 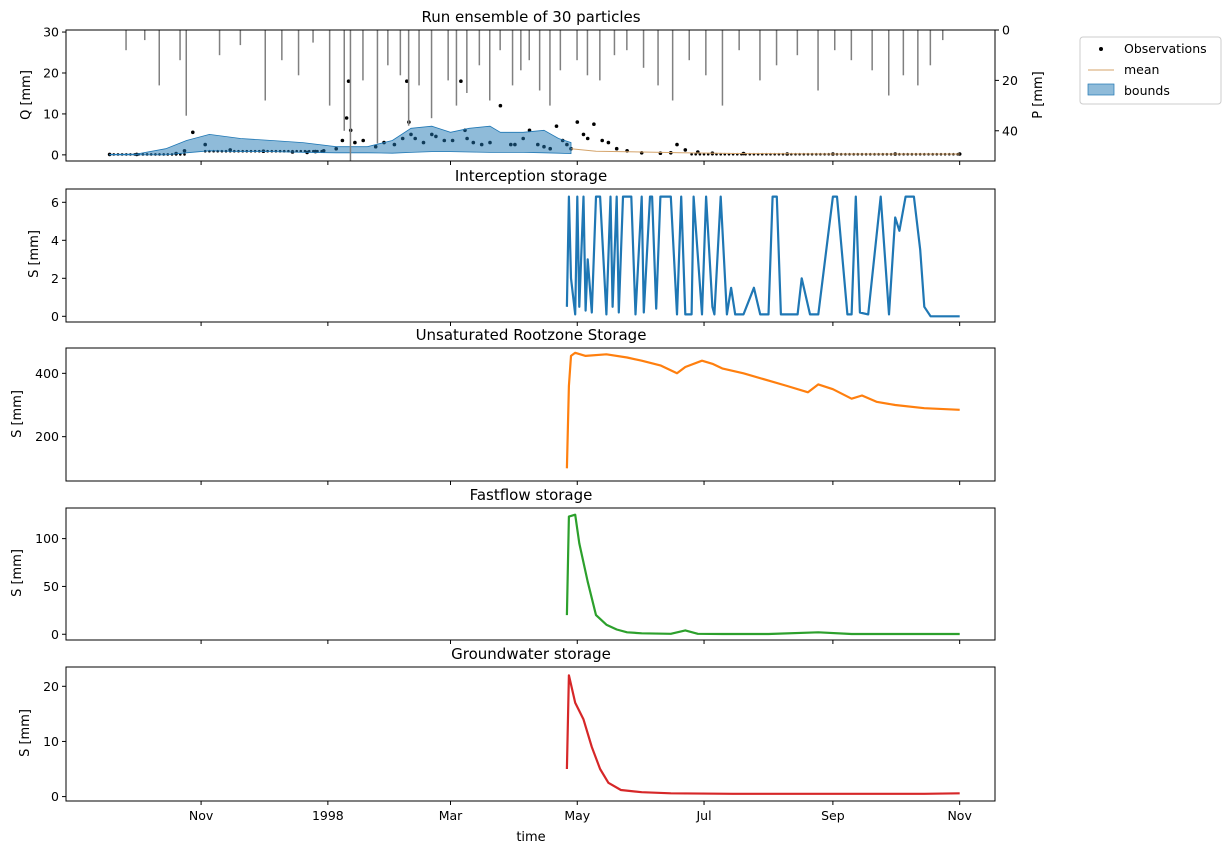 What do you see at coordinates (765, 151) in the screenshot?
I see `panel-1-series-mean-line` at bounding box center [765, 151].